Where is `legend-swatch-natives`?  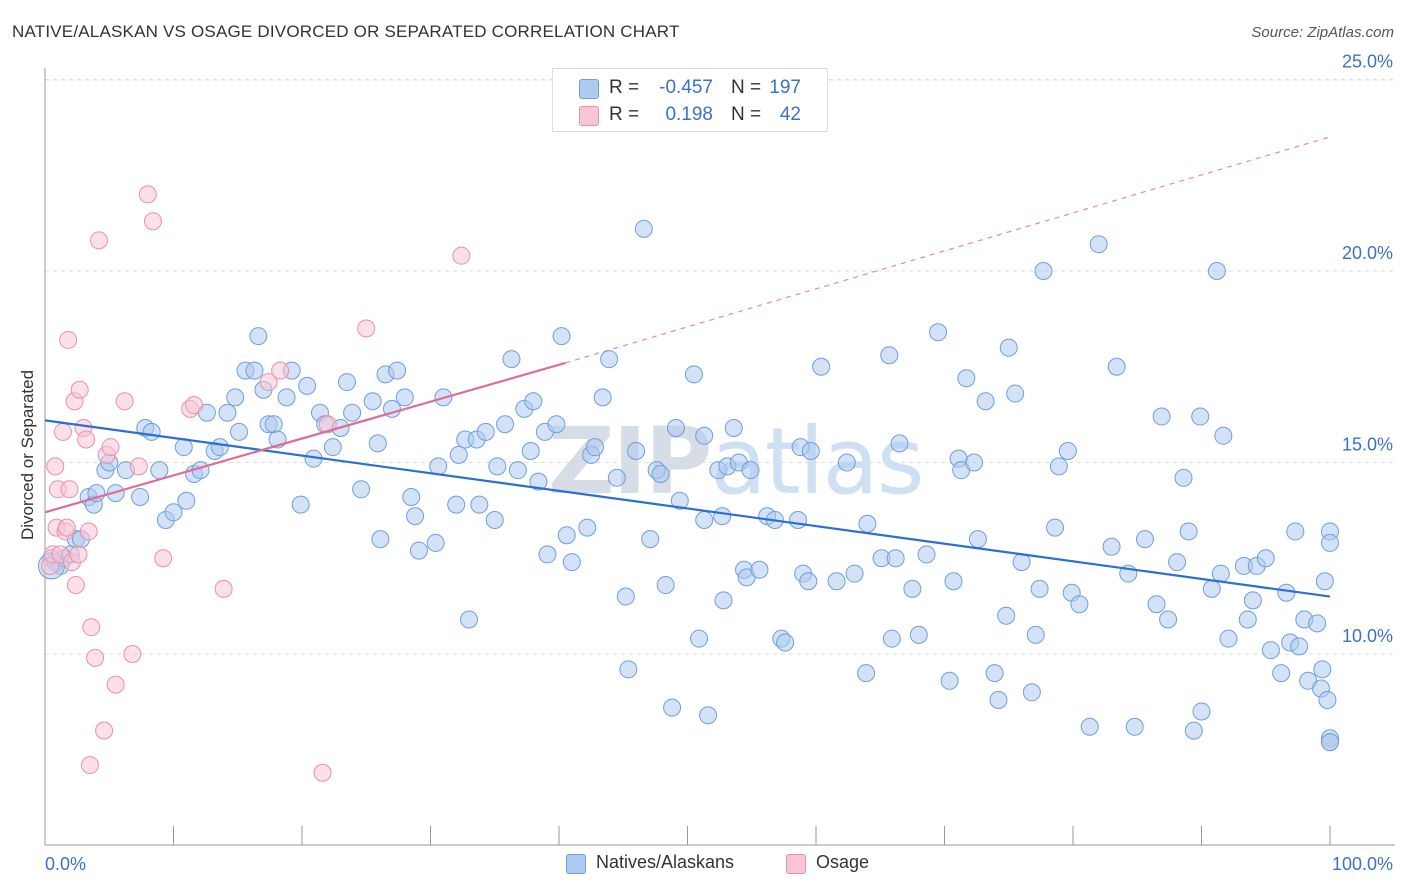 legend-swatch-natives is located at coordinates (589, 89).